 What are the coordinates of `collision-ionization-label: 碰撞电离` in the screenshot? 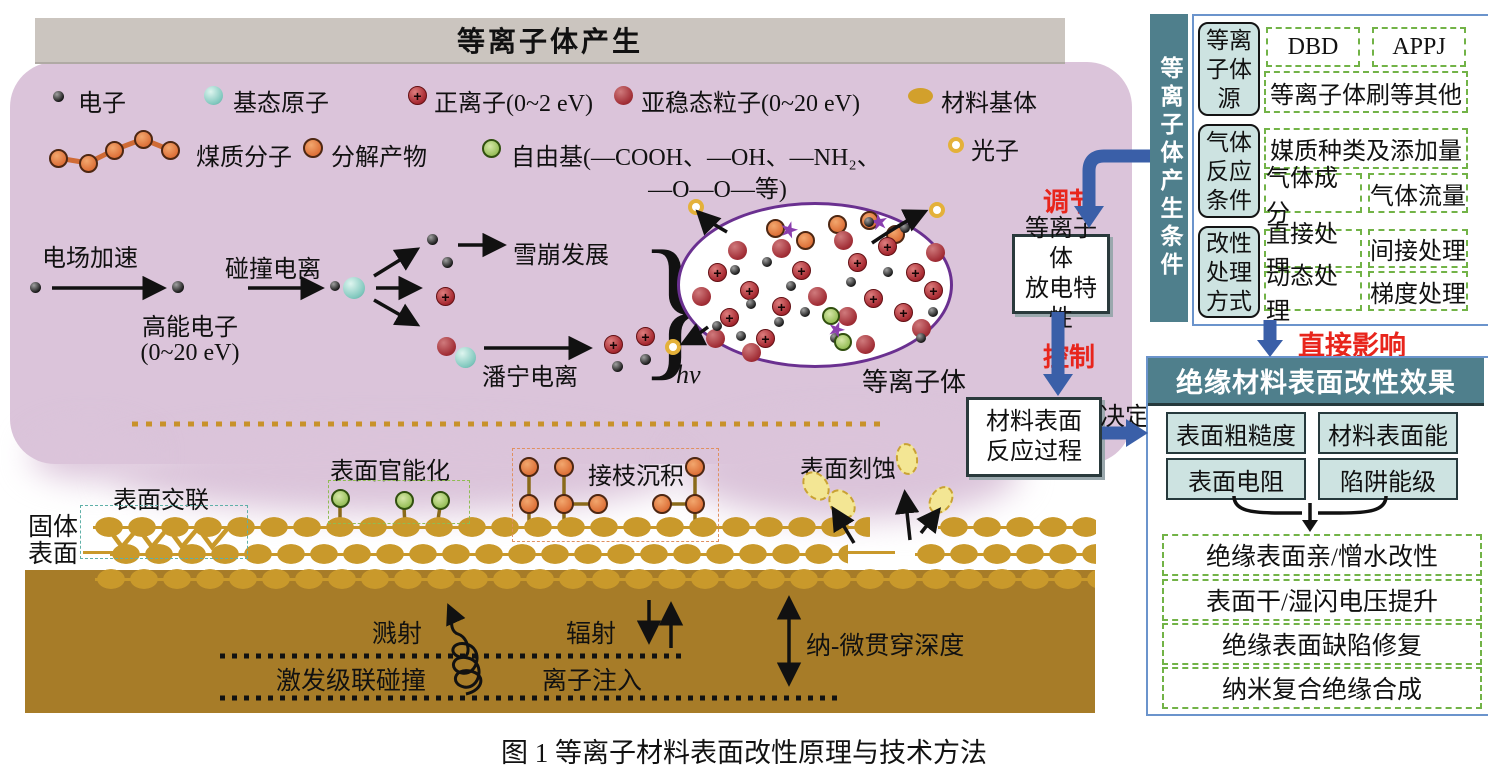 It's located at (273, 270).